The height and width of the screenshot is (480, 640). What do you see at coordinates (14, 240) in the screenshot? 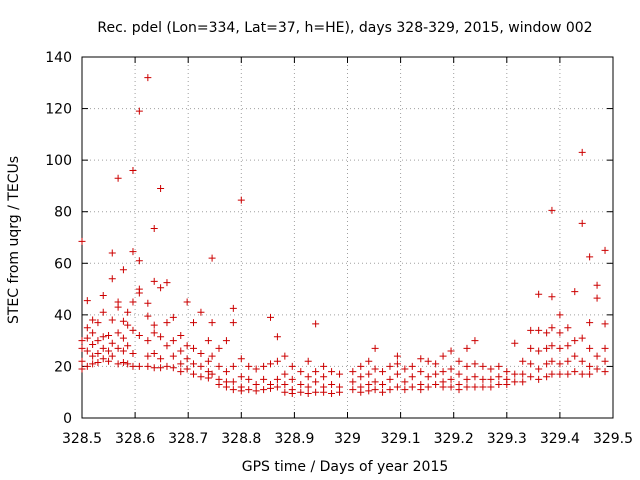
I see `y-axis-title: STEC from uqrg / TECUs` at bounding box center [14, 240].